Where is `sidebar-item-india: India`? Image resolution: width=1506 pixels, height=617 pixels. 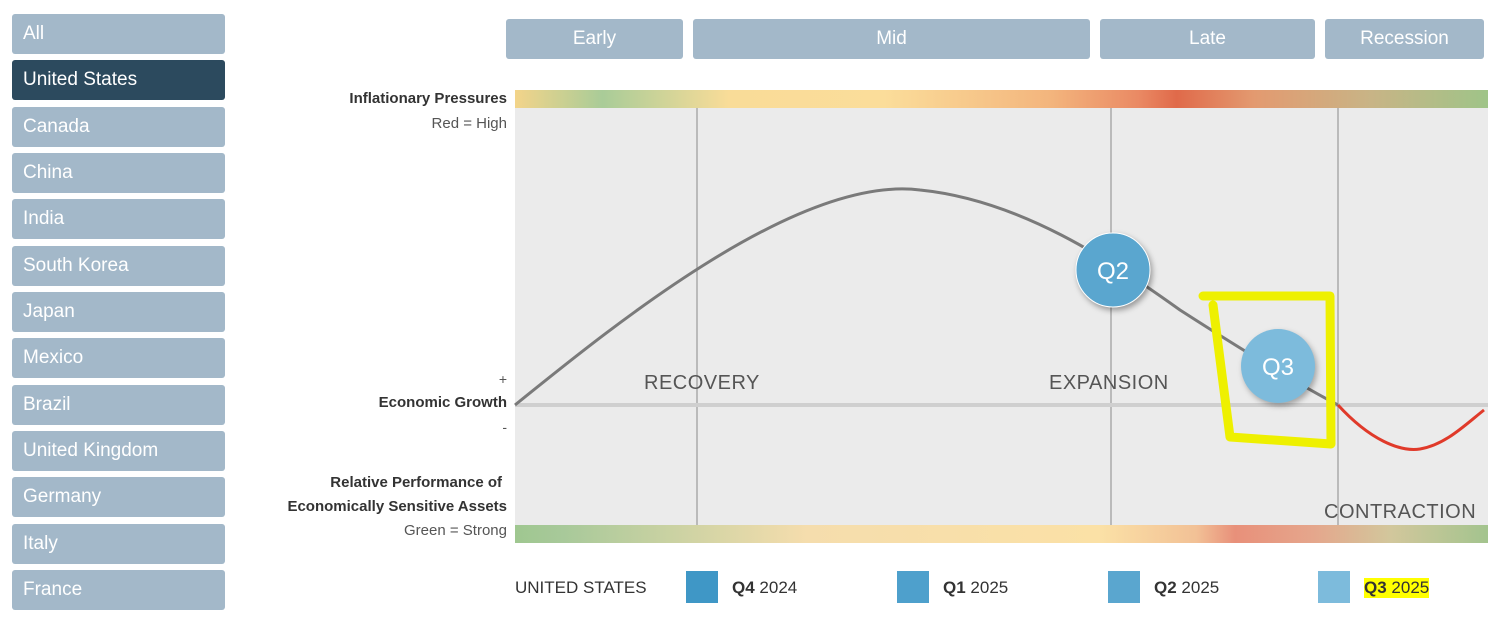 sidebar-item-india: India is located at coordinates (118, 219).